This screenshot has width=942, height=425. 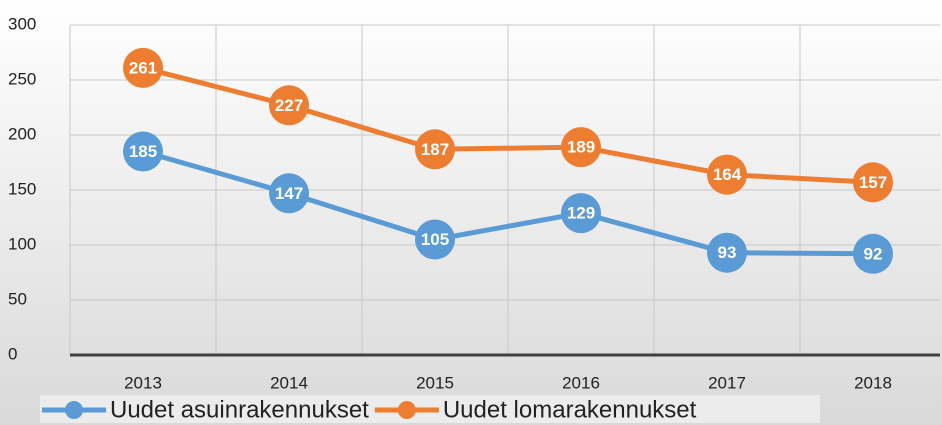 I want to click on data-label: 147, so click(x=289, y=193).